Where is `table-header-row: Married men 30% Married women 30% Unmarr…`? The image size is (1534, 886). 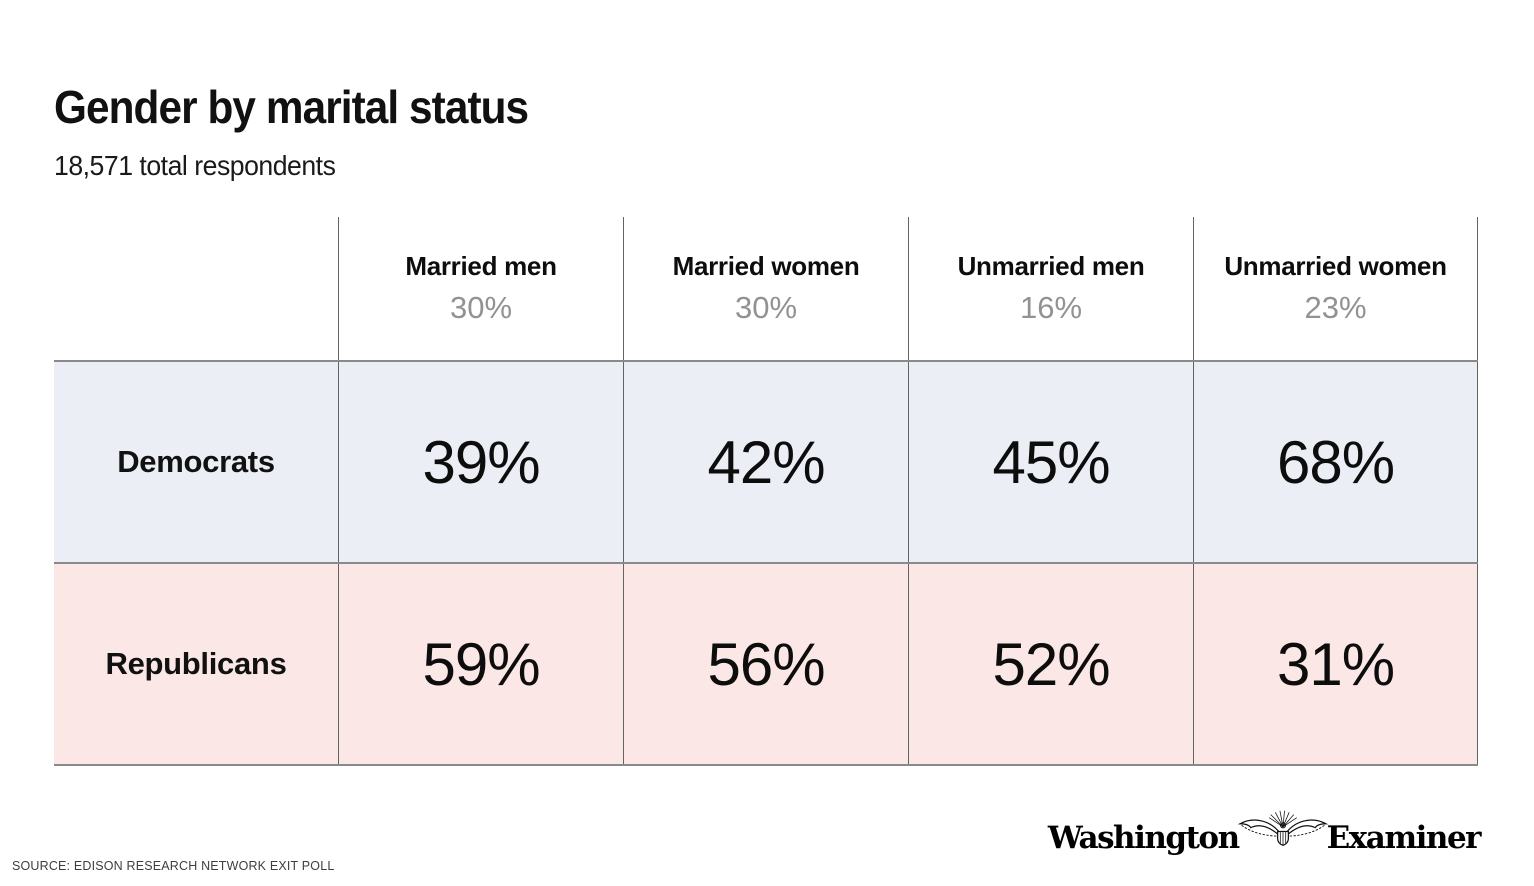
table-header-row: Married men 30% Married women 30% Unmarr… is located at coordinates (766, 288).